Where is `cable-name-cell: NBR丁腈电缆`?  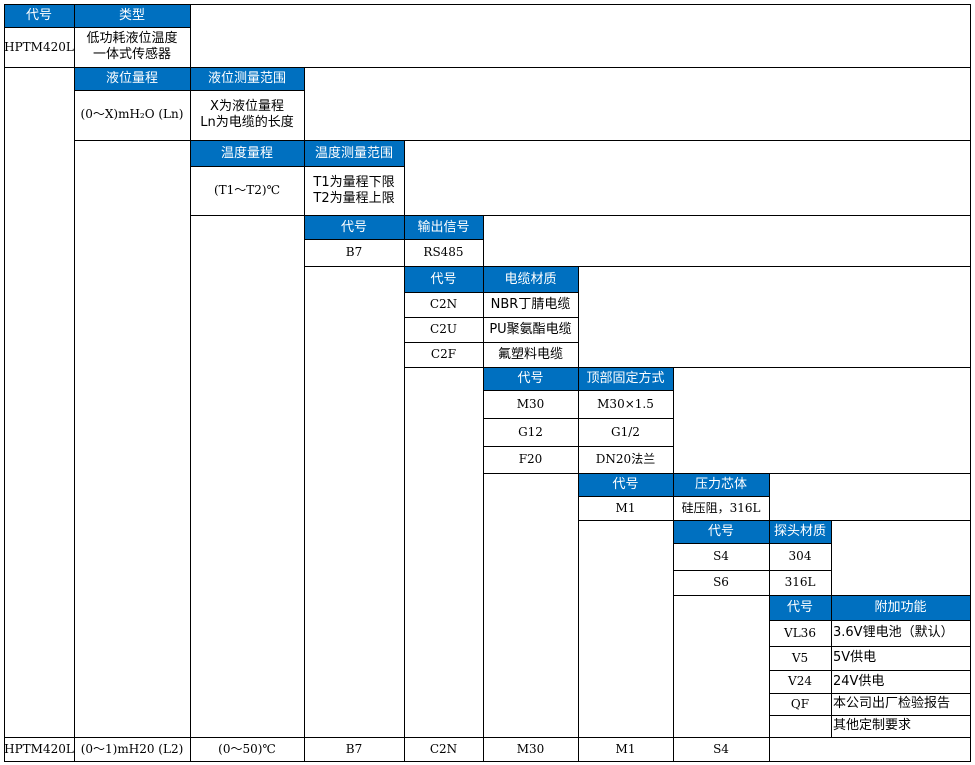
cable-name-cell: NBR丁腈电缆 is located at coordinates (530, 304).